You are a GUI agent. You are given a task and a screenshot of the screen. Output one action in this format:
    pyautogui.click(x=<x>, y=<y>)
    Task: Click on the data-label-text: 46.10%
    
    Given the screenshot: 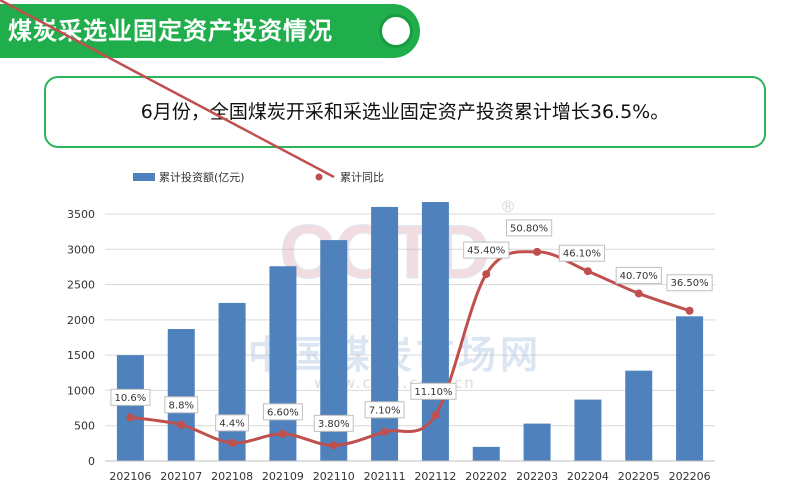 What is the action you would take?
    pyautogui.click(x=582, y=254)
    